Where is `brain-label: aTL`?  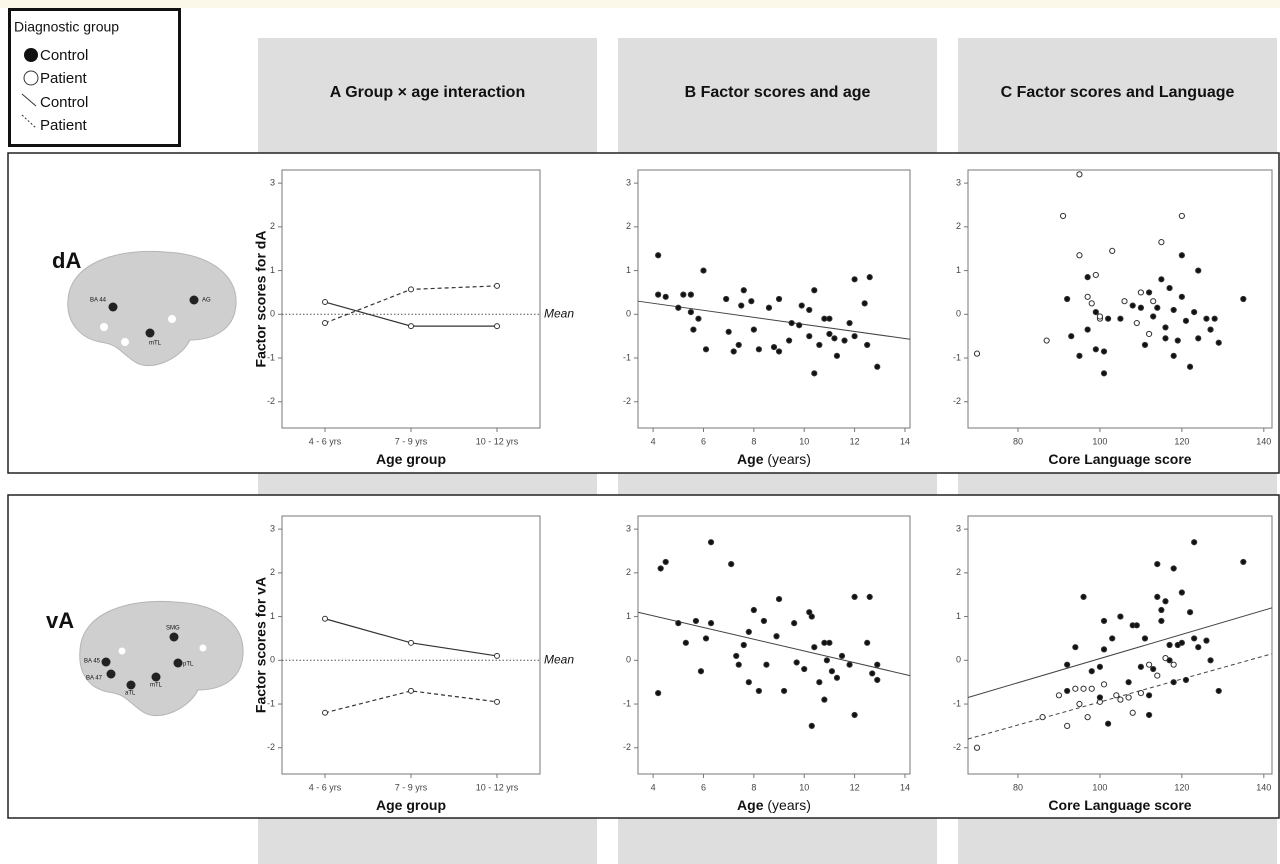 brain-label: aTL is located at coordinates (130, 694).